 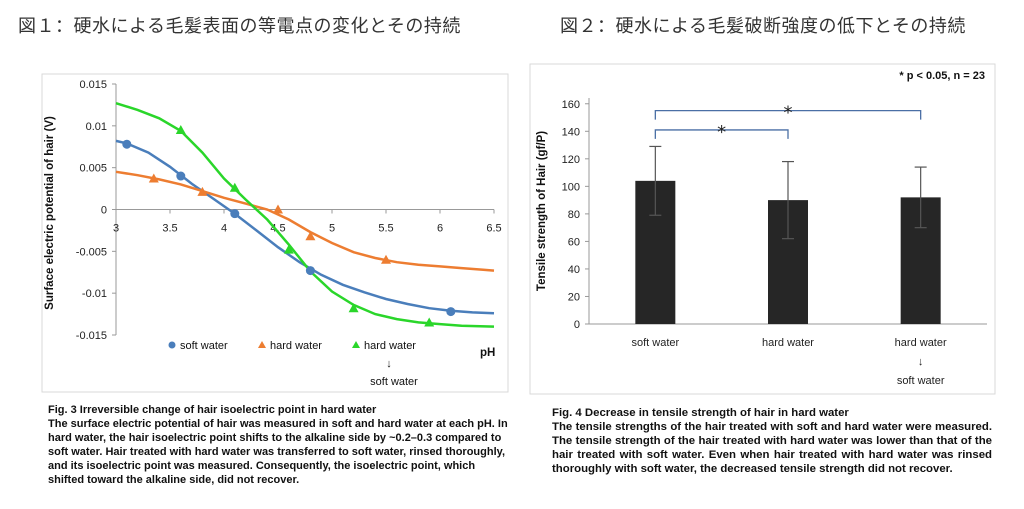 I want to click on chart1-series-points, so click(x=289, y=226).